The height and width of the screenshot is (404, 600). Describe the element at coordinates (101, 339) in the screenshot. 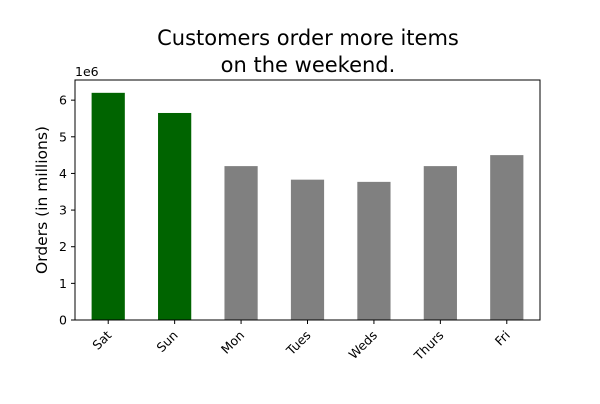

I see `x-tick-label: Sat` at that location.